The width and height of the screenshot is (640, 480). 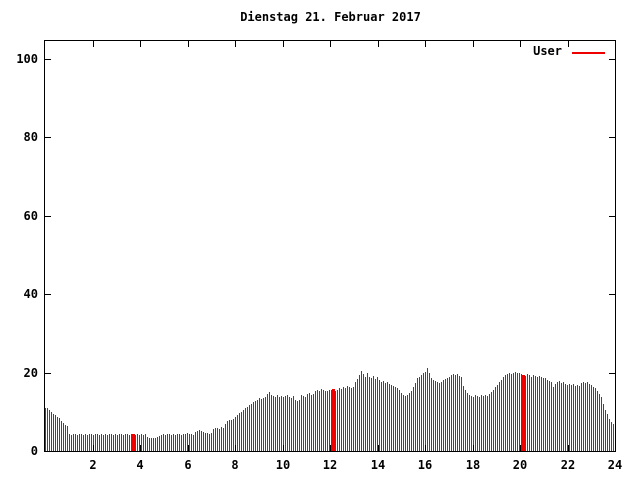 What do you see at coordinates (235, 465) in the screenshot?
I see `x-tick-label: 8` at bounding box center [235, 465].